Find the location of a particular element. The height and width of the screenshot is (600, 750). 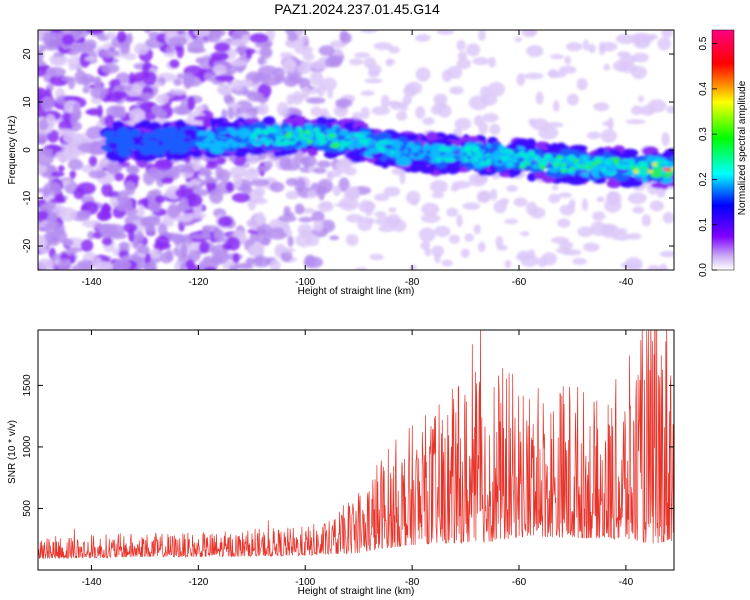

snr-xtick-label: -140 is located at coordinates (91, 582).